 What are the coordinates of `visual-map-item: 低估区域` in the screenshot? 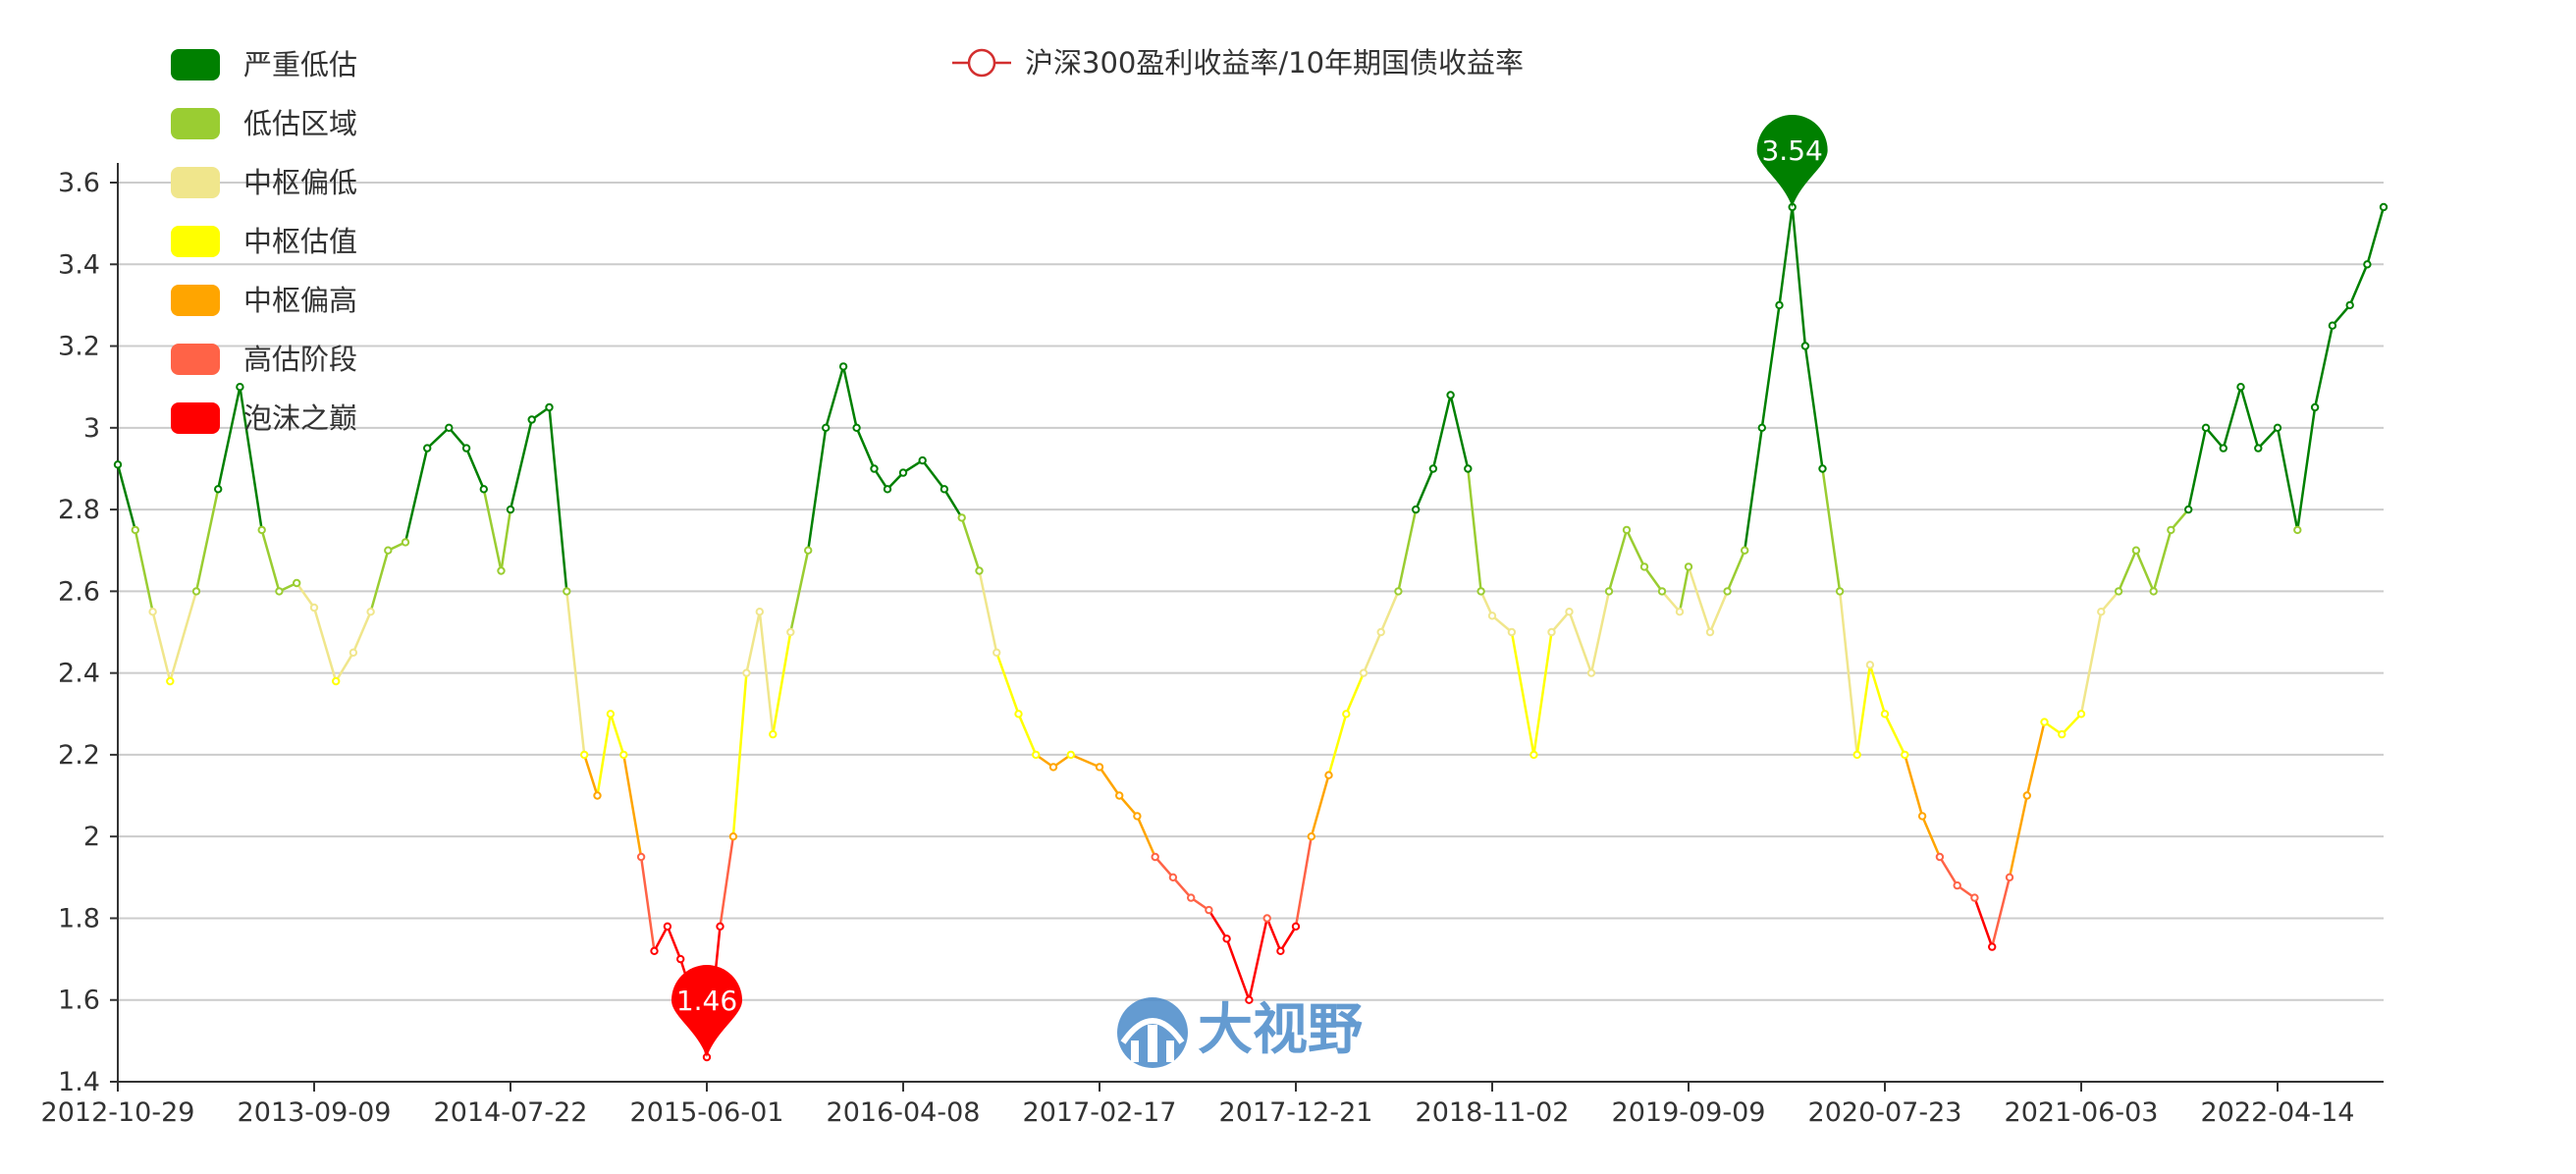 It's located at (264, 123).